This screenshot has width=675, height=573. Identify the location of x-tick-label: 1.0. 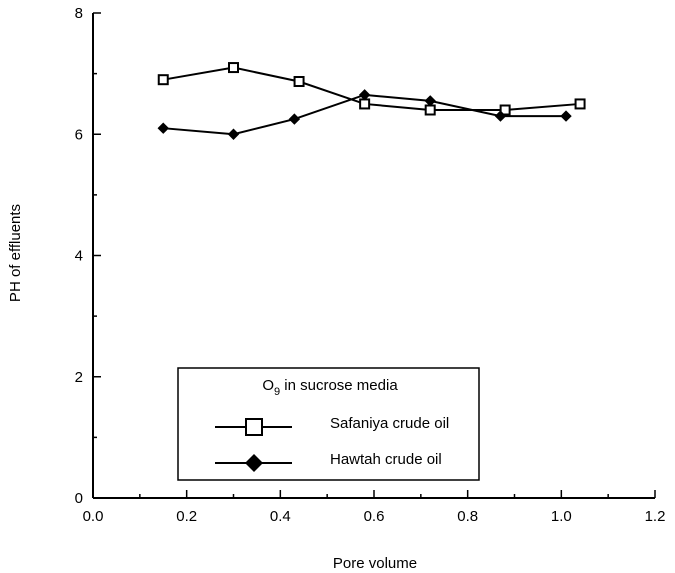
(561, 516).